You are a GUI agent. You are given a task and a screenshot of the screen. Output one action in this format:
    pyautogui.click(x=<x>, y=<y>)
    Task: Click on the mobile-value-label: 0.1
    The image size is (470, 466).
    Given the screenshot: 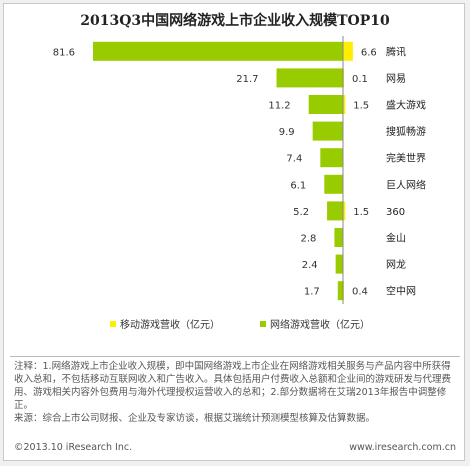 What is the action you would take?
    pyautogui.click(x=360, y=79)
    